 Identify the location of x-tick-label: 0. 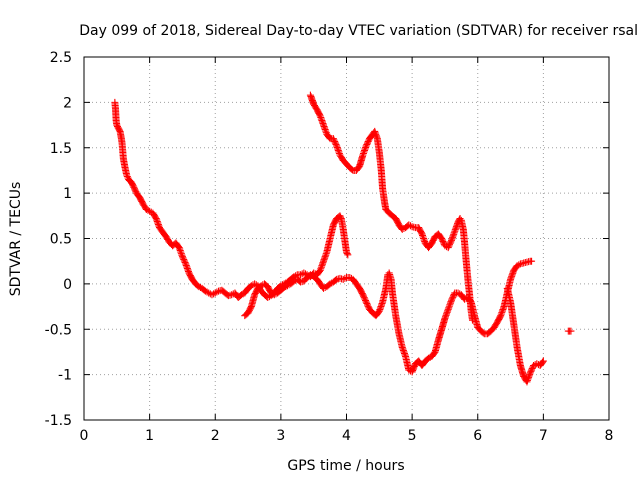
(84, 436).